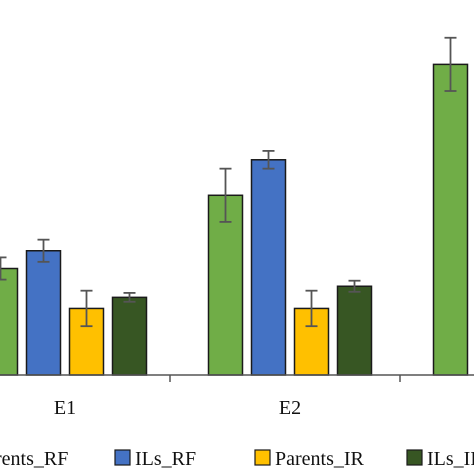 This screenshot has width=474, height=474. Describe the element at coordinates (262, 457) in the screenshot. I see `legend-swatch-parents-ir` at that location.